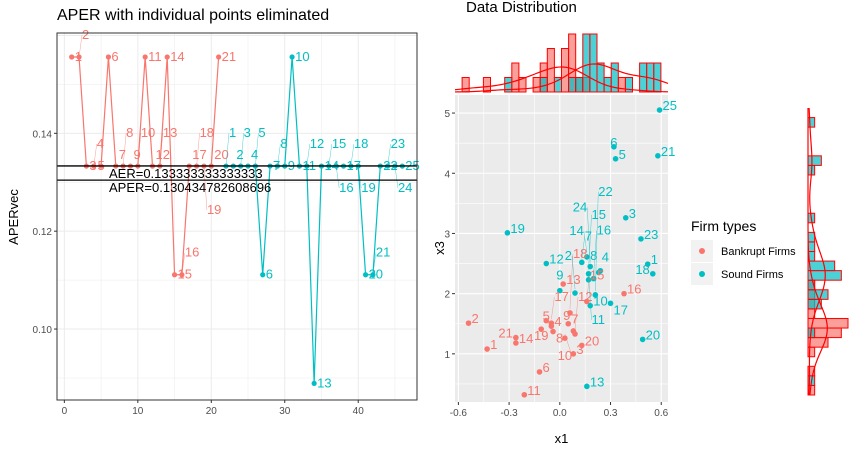 This screenshot has width=850, height=455. Describe the element at coordinates (561, 296) in the screenshot. I see `point-label: 17` at that location.